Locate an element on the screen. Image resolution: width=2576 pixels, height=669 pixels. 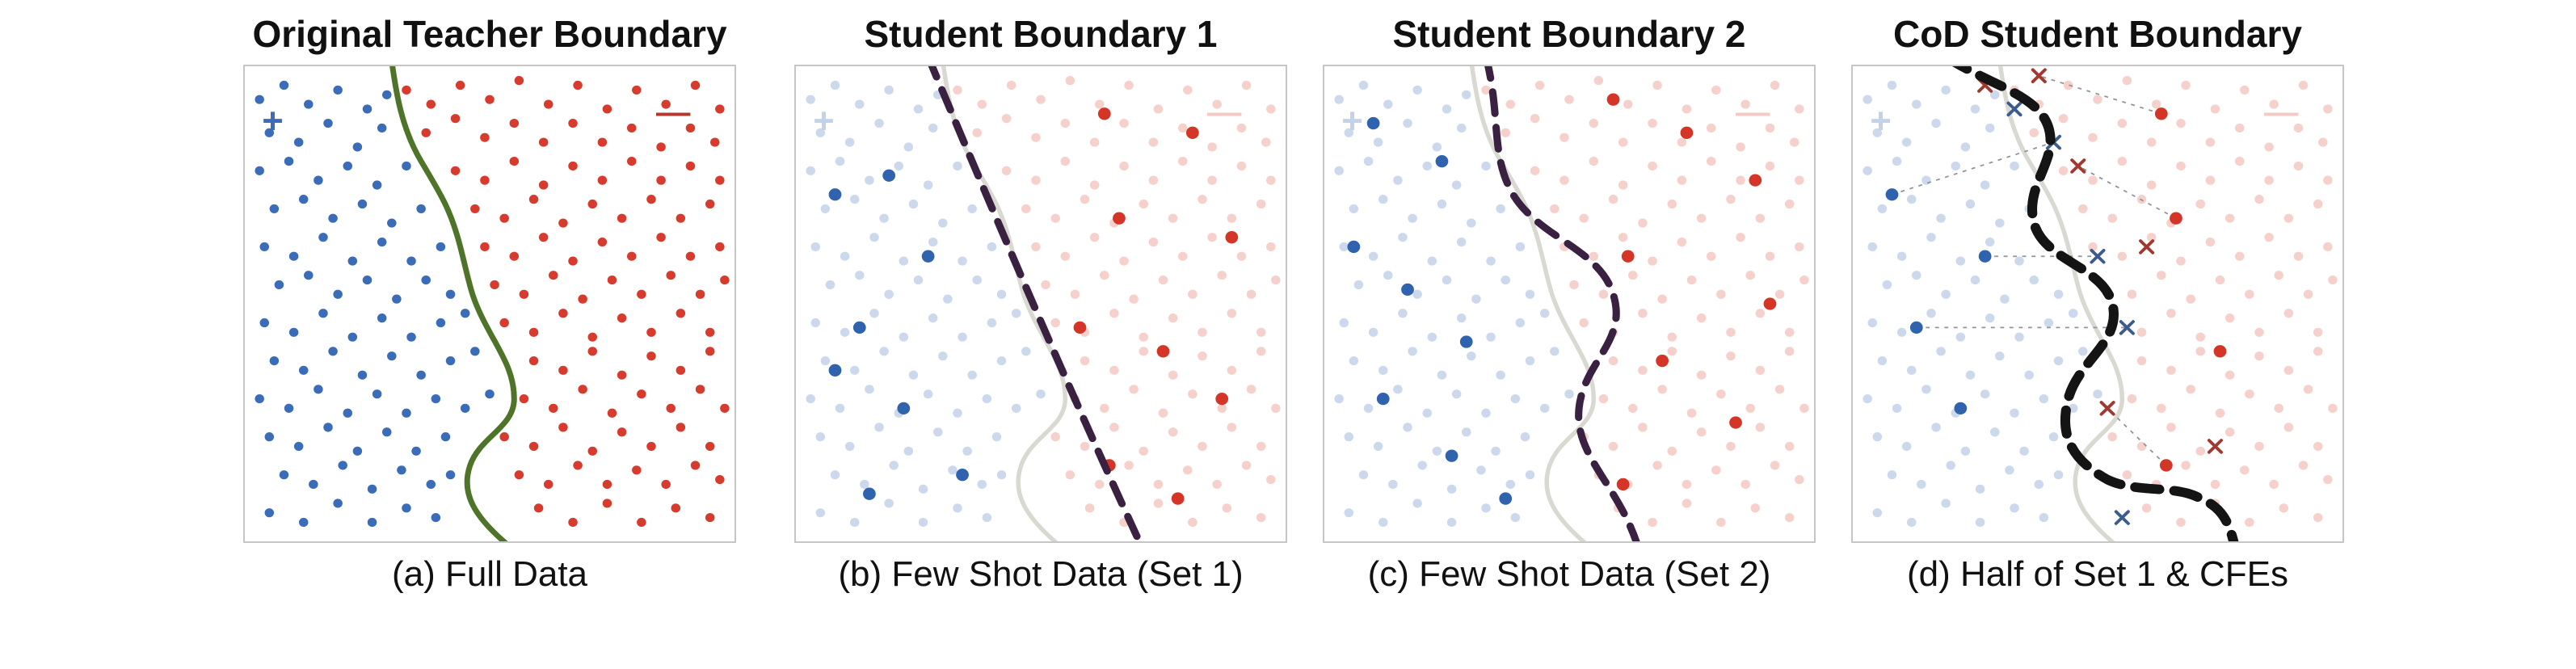
panel-b-caption: (b) Few Shot Data (Set 1) is located at coordinates (1041, 574).